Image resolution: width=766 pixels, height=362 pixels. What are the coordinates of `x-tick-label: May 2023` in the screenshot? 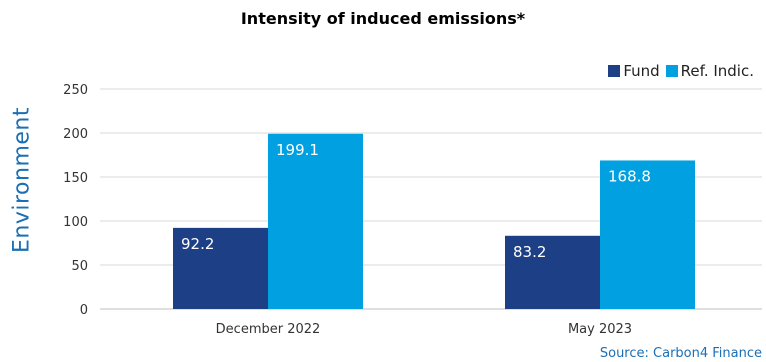 It's located at (600, 329).